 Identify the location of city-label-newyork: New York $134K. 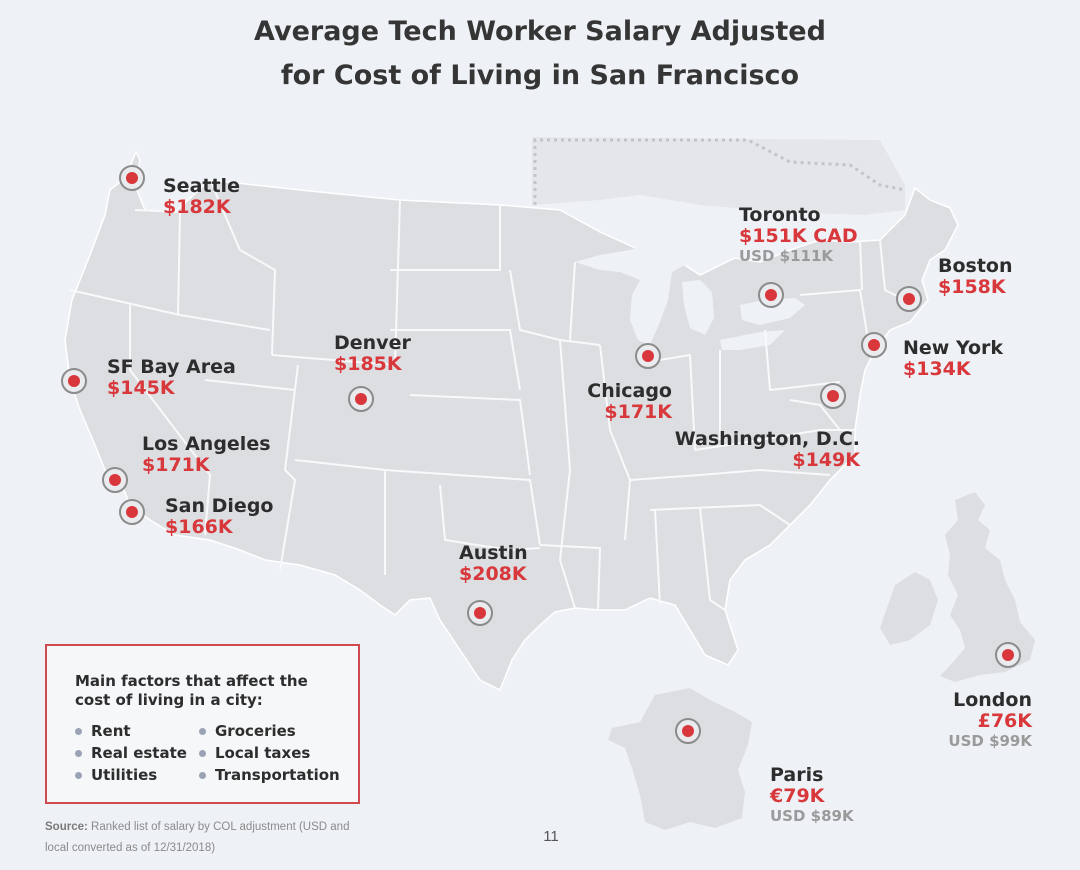
(953, 359).